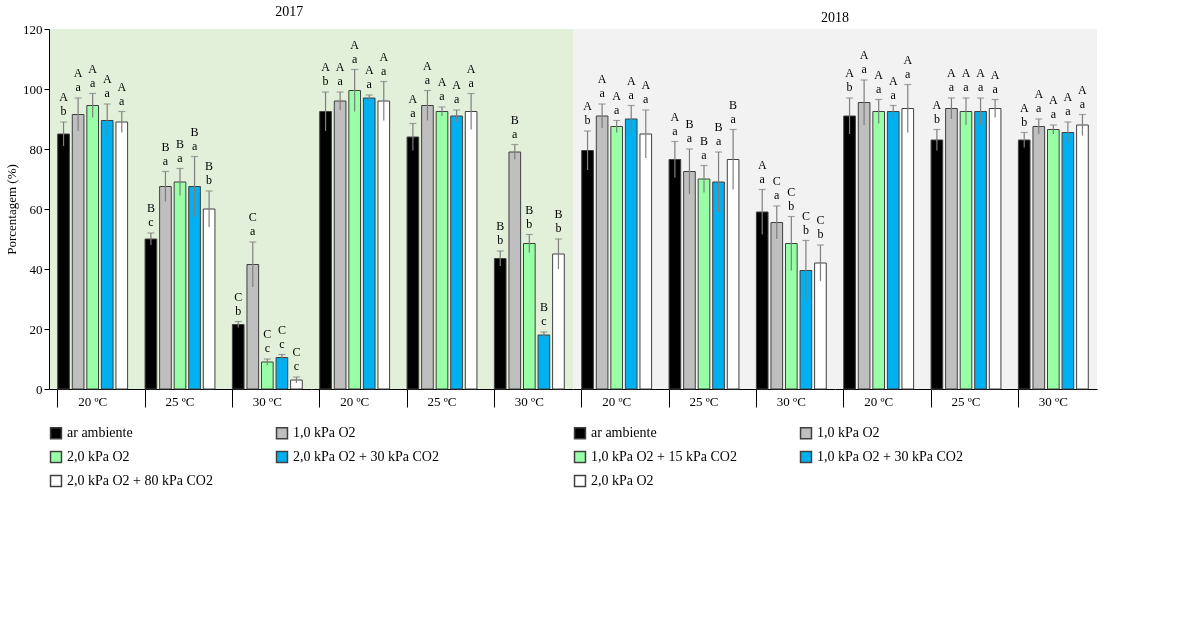 The width and height of the screenshot is (1181, 623). I want to click on y-tick-label: 100, so click(33, 89).